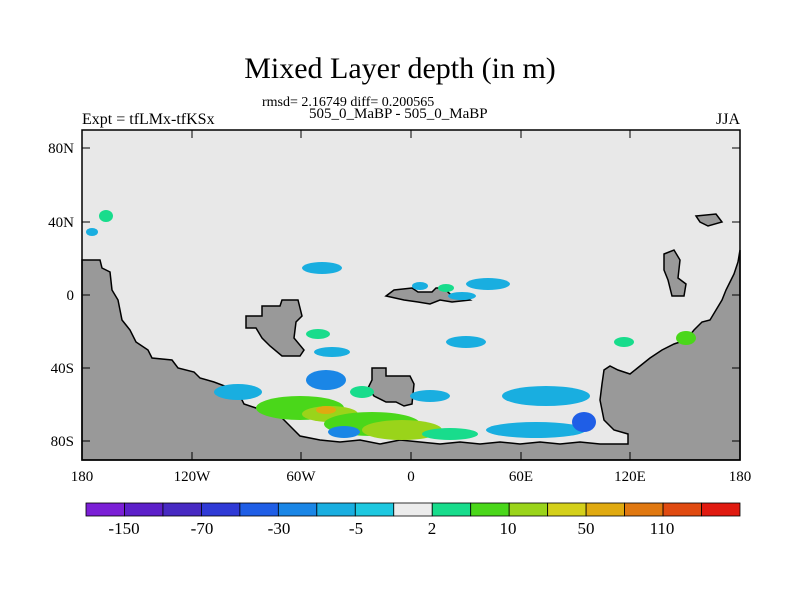 This screenshot has height=600, width=800. I want to click on colorbar-tick-label: -70, so click(202, 528).